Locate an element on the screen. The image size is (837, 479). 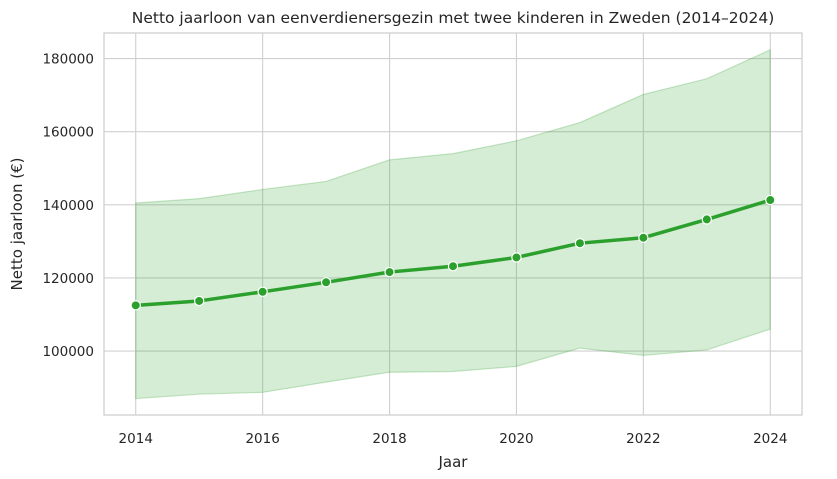
y-tick-label: 180000 is located at coordinates (68, 60).